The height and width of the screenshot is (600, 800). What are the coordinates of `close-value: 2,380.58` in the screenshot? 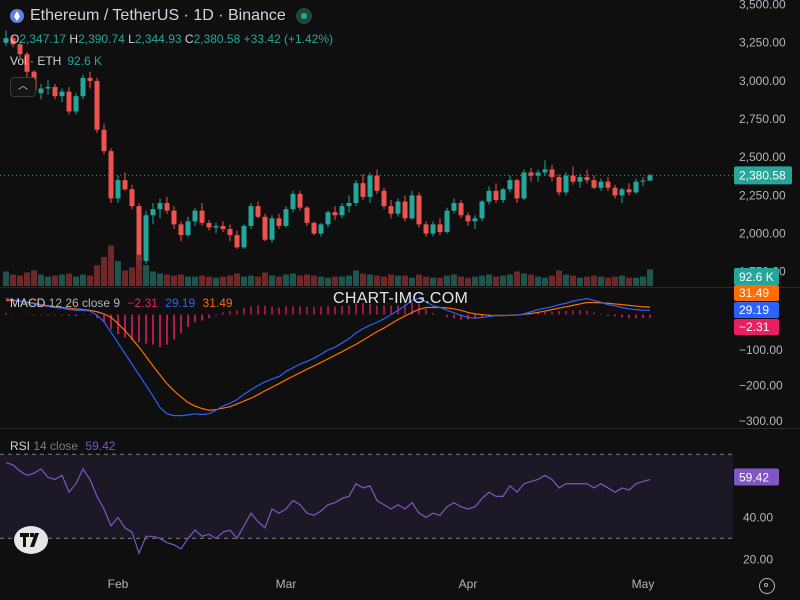 It's located at (217, 39).